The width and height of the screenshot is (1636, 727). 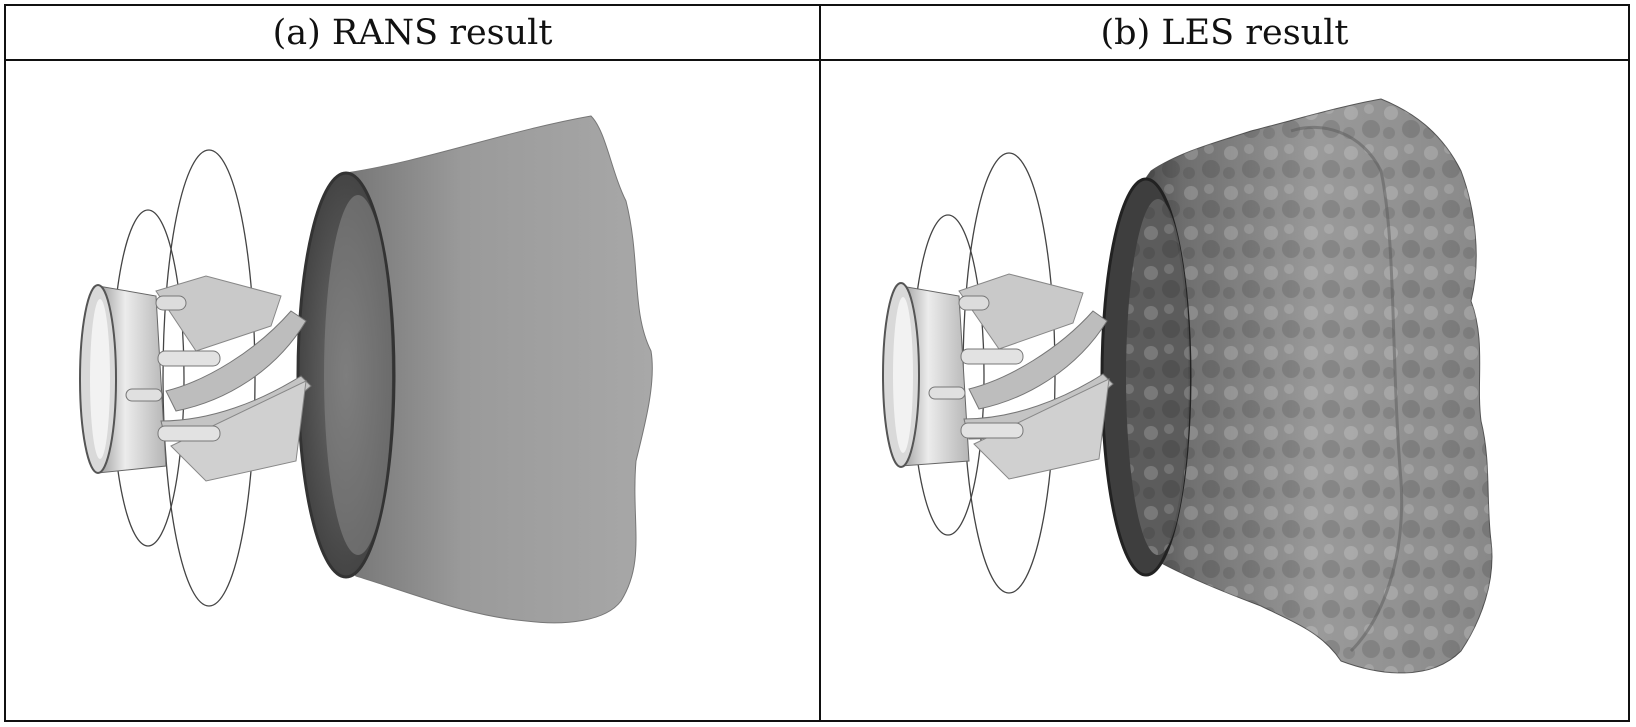 I want to click on panel-b-caption: (b) LES result, so click(x=1224, y=32).